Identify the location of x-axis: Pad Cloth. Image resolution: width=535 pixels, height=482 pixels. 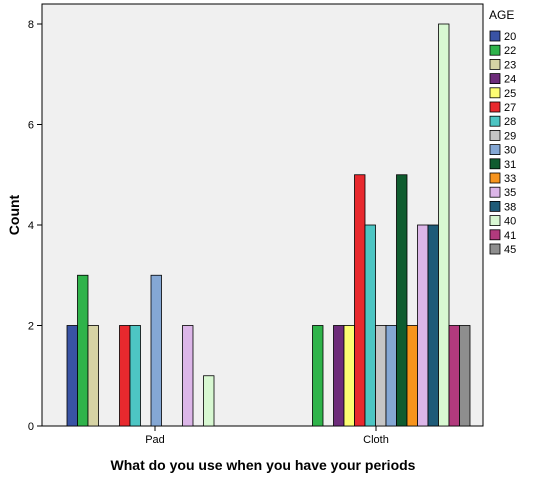
(267, 436).